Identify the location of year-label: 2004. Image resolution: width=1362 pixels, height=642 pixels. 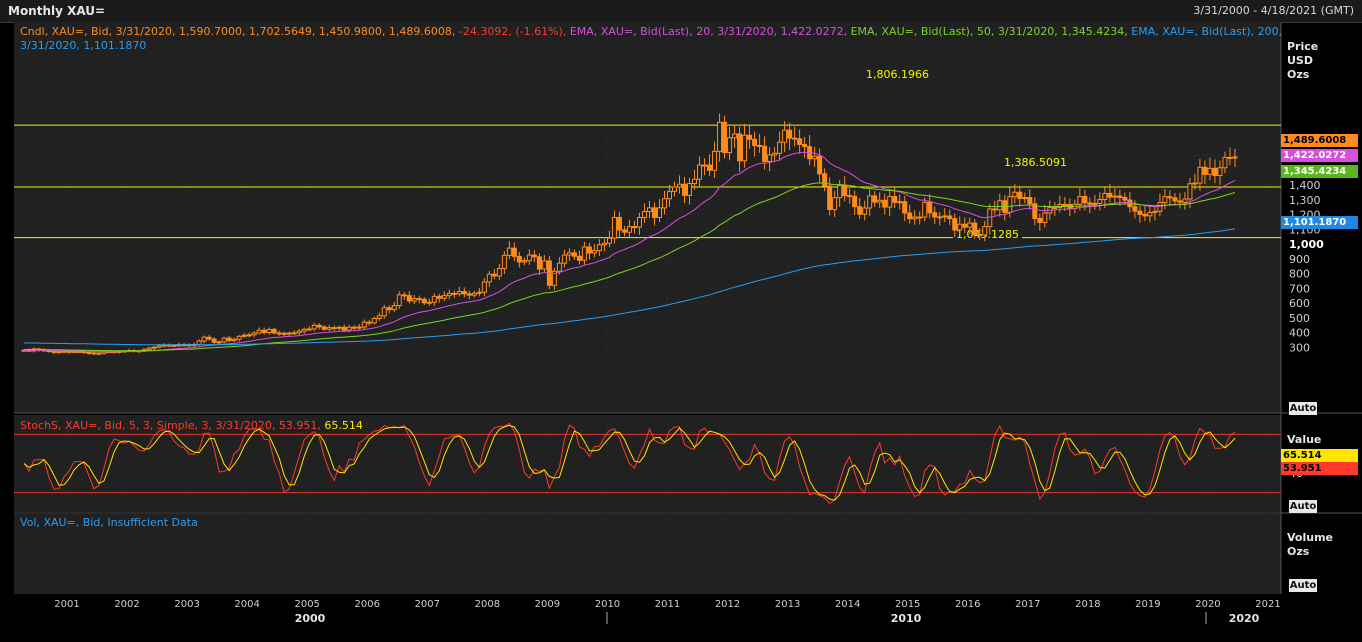
(246, 604).